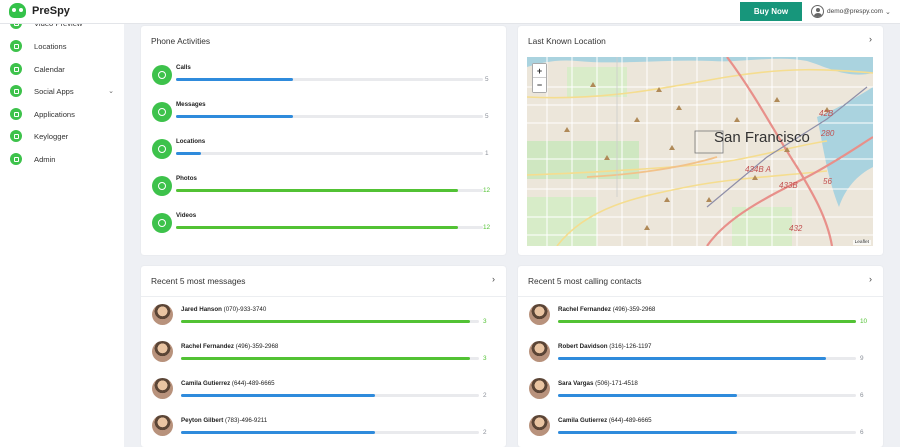  What do you see at coordinates (162, 112) in the screenshot?
I see `message-icon` at bounding box center [162, 112].